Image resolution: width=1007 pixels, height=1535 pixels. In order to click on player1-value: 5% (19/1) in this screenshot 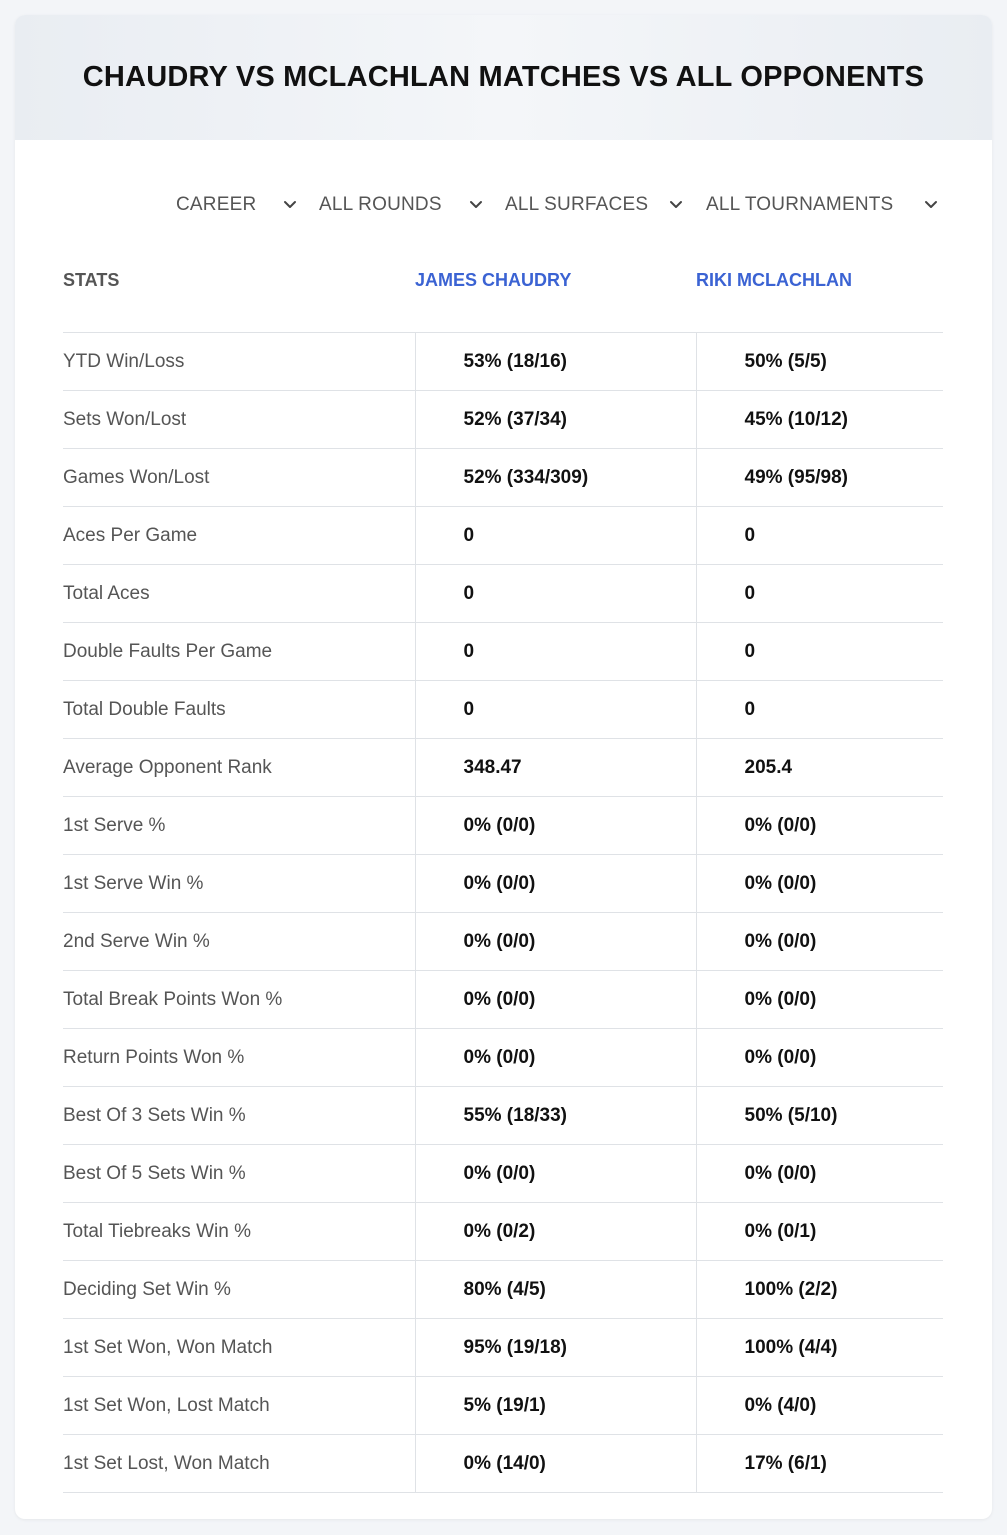, I will do `click(555, 1405)`.